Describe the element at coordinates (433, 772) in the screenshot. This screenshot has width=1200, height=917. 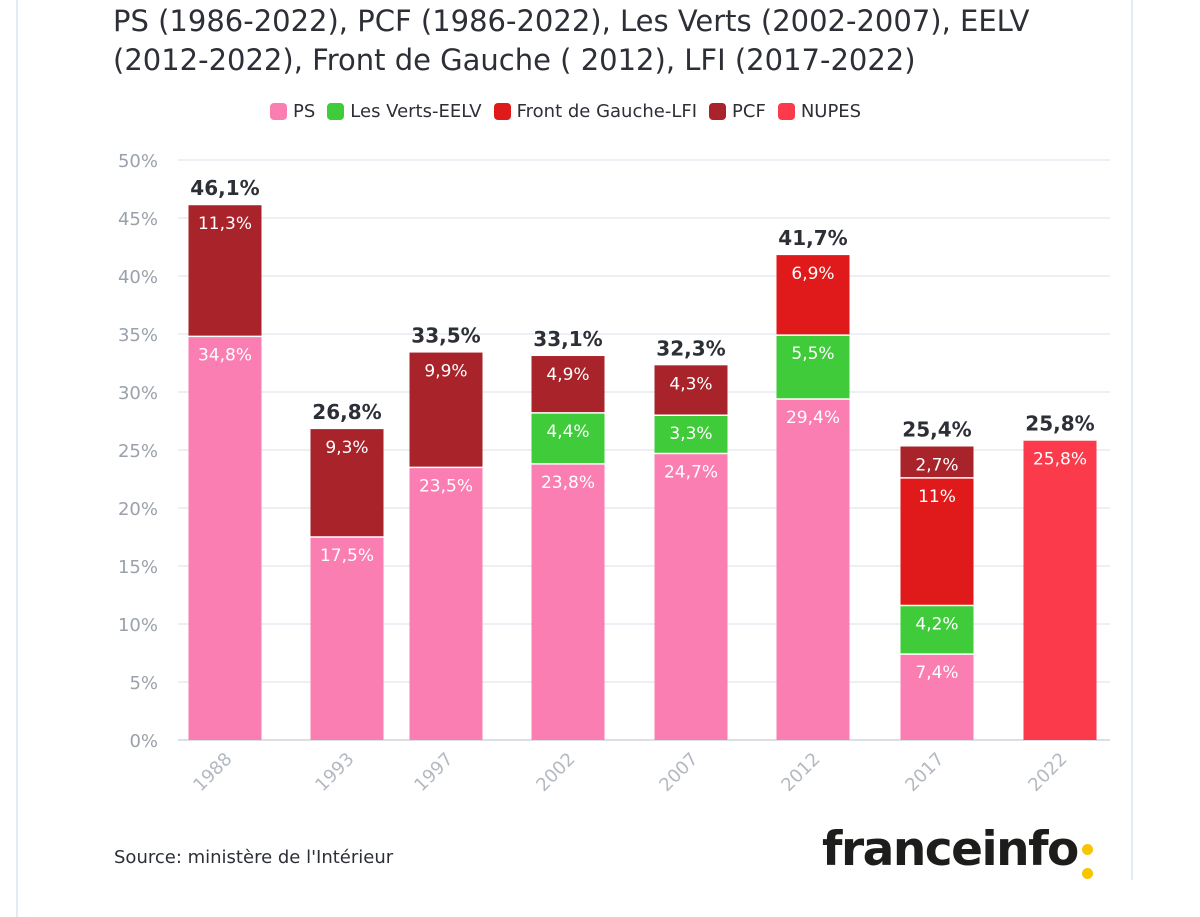
I see `x-tick-label: 1997` at that location.